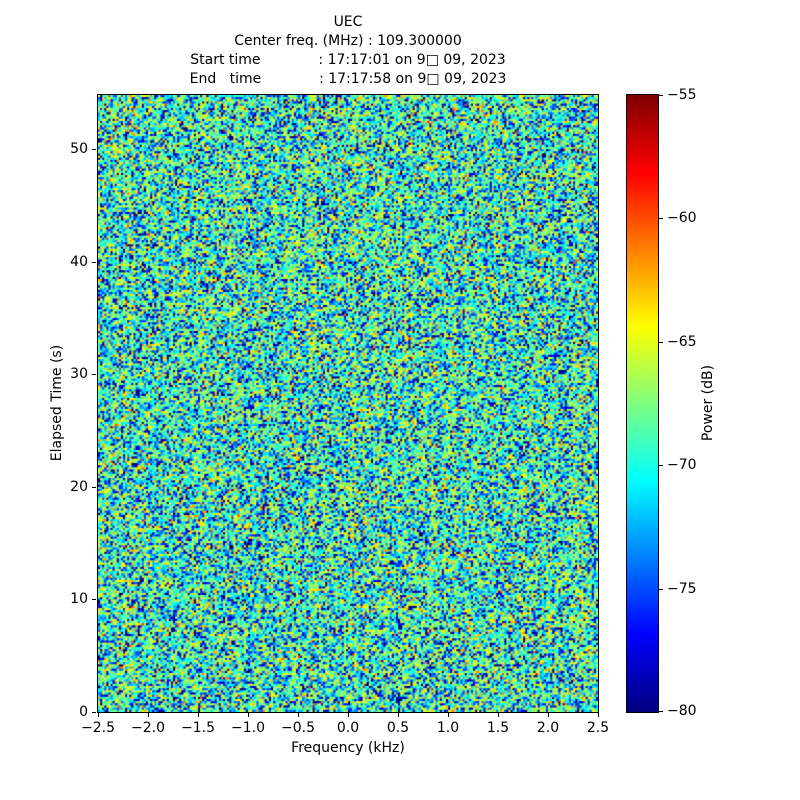  Describe the element at coordinates (708, 403) in the screenshot. I see `colorbar-label: Power (dB)` at that location.